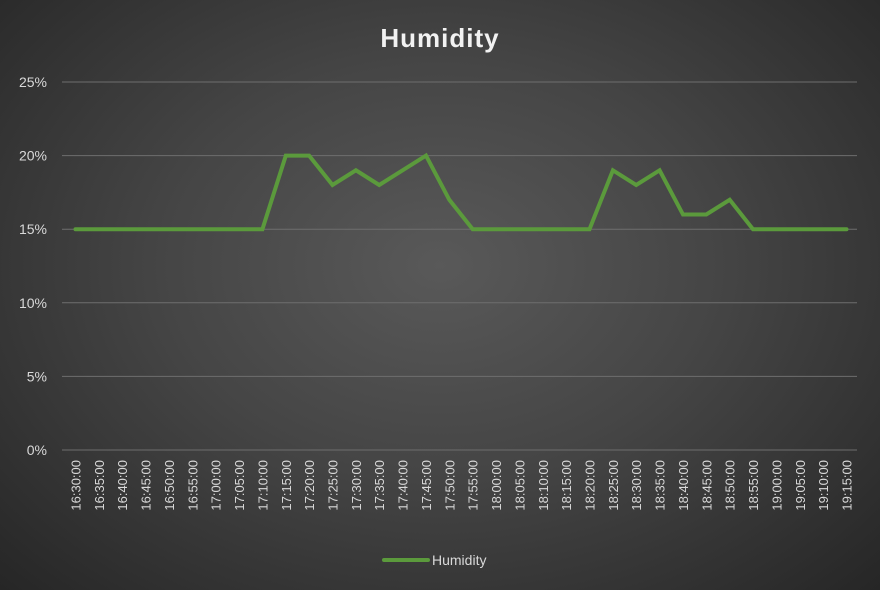 The height and width of the screenshot is (590, 880). Describe the element at coordinates (169, 485) in the screenshot. I see `x-tick-label: 16:50:00` at that location.